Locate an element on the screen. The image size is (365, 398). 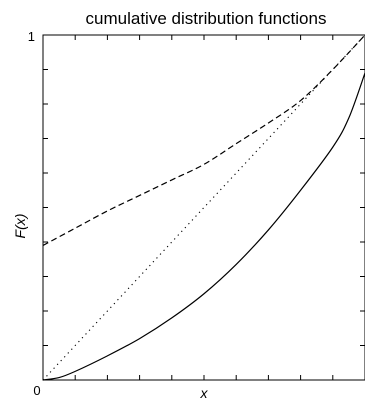
x-axis-label: x is located at coordinates (204, 391).